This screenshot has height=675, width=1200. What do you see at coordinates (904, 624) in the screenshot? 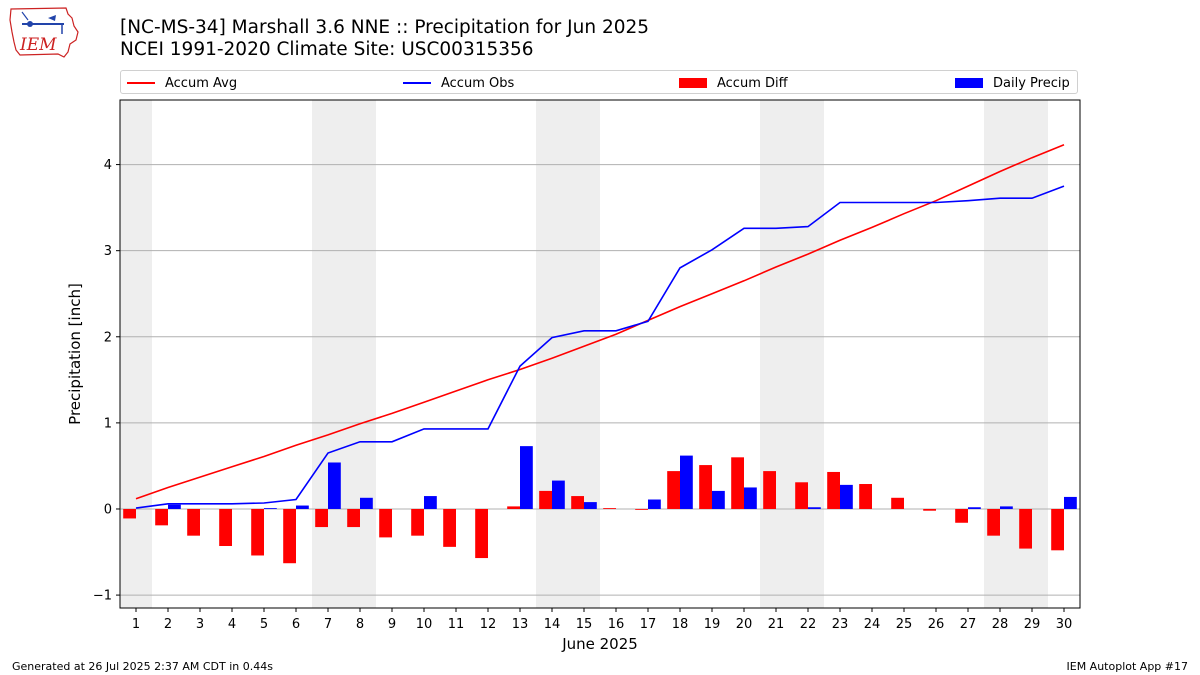
I see `x-tick-label: 25` at bounding box center [904, 624].